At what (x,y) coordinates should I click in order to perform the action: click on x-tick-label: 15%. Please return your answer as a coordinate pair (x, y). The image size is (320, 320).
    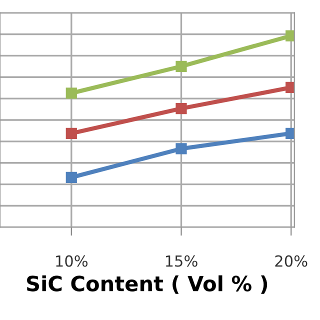
    Looking at the image, I should click on (182, 261).